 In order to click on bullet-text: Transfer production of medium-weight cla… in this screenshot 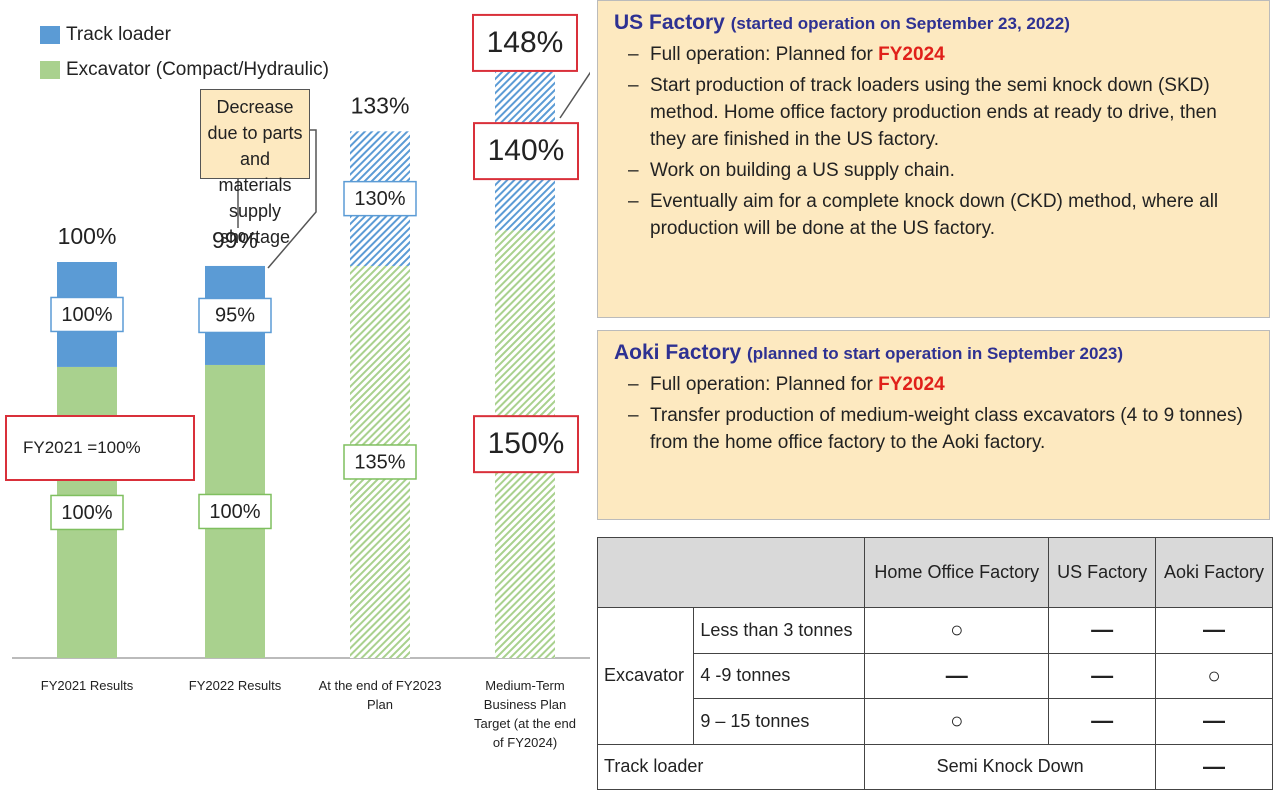, I will do `click(946, 429)`.